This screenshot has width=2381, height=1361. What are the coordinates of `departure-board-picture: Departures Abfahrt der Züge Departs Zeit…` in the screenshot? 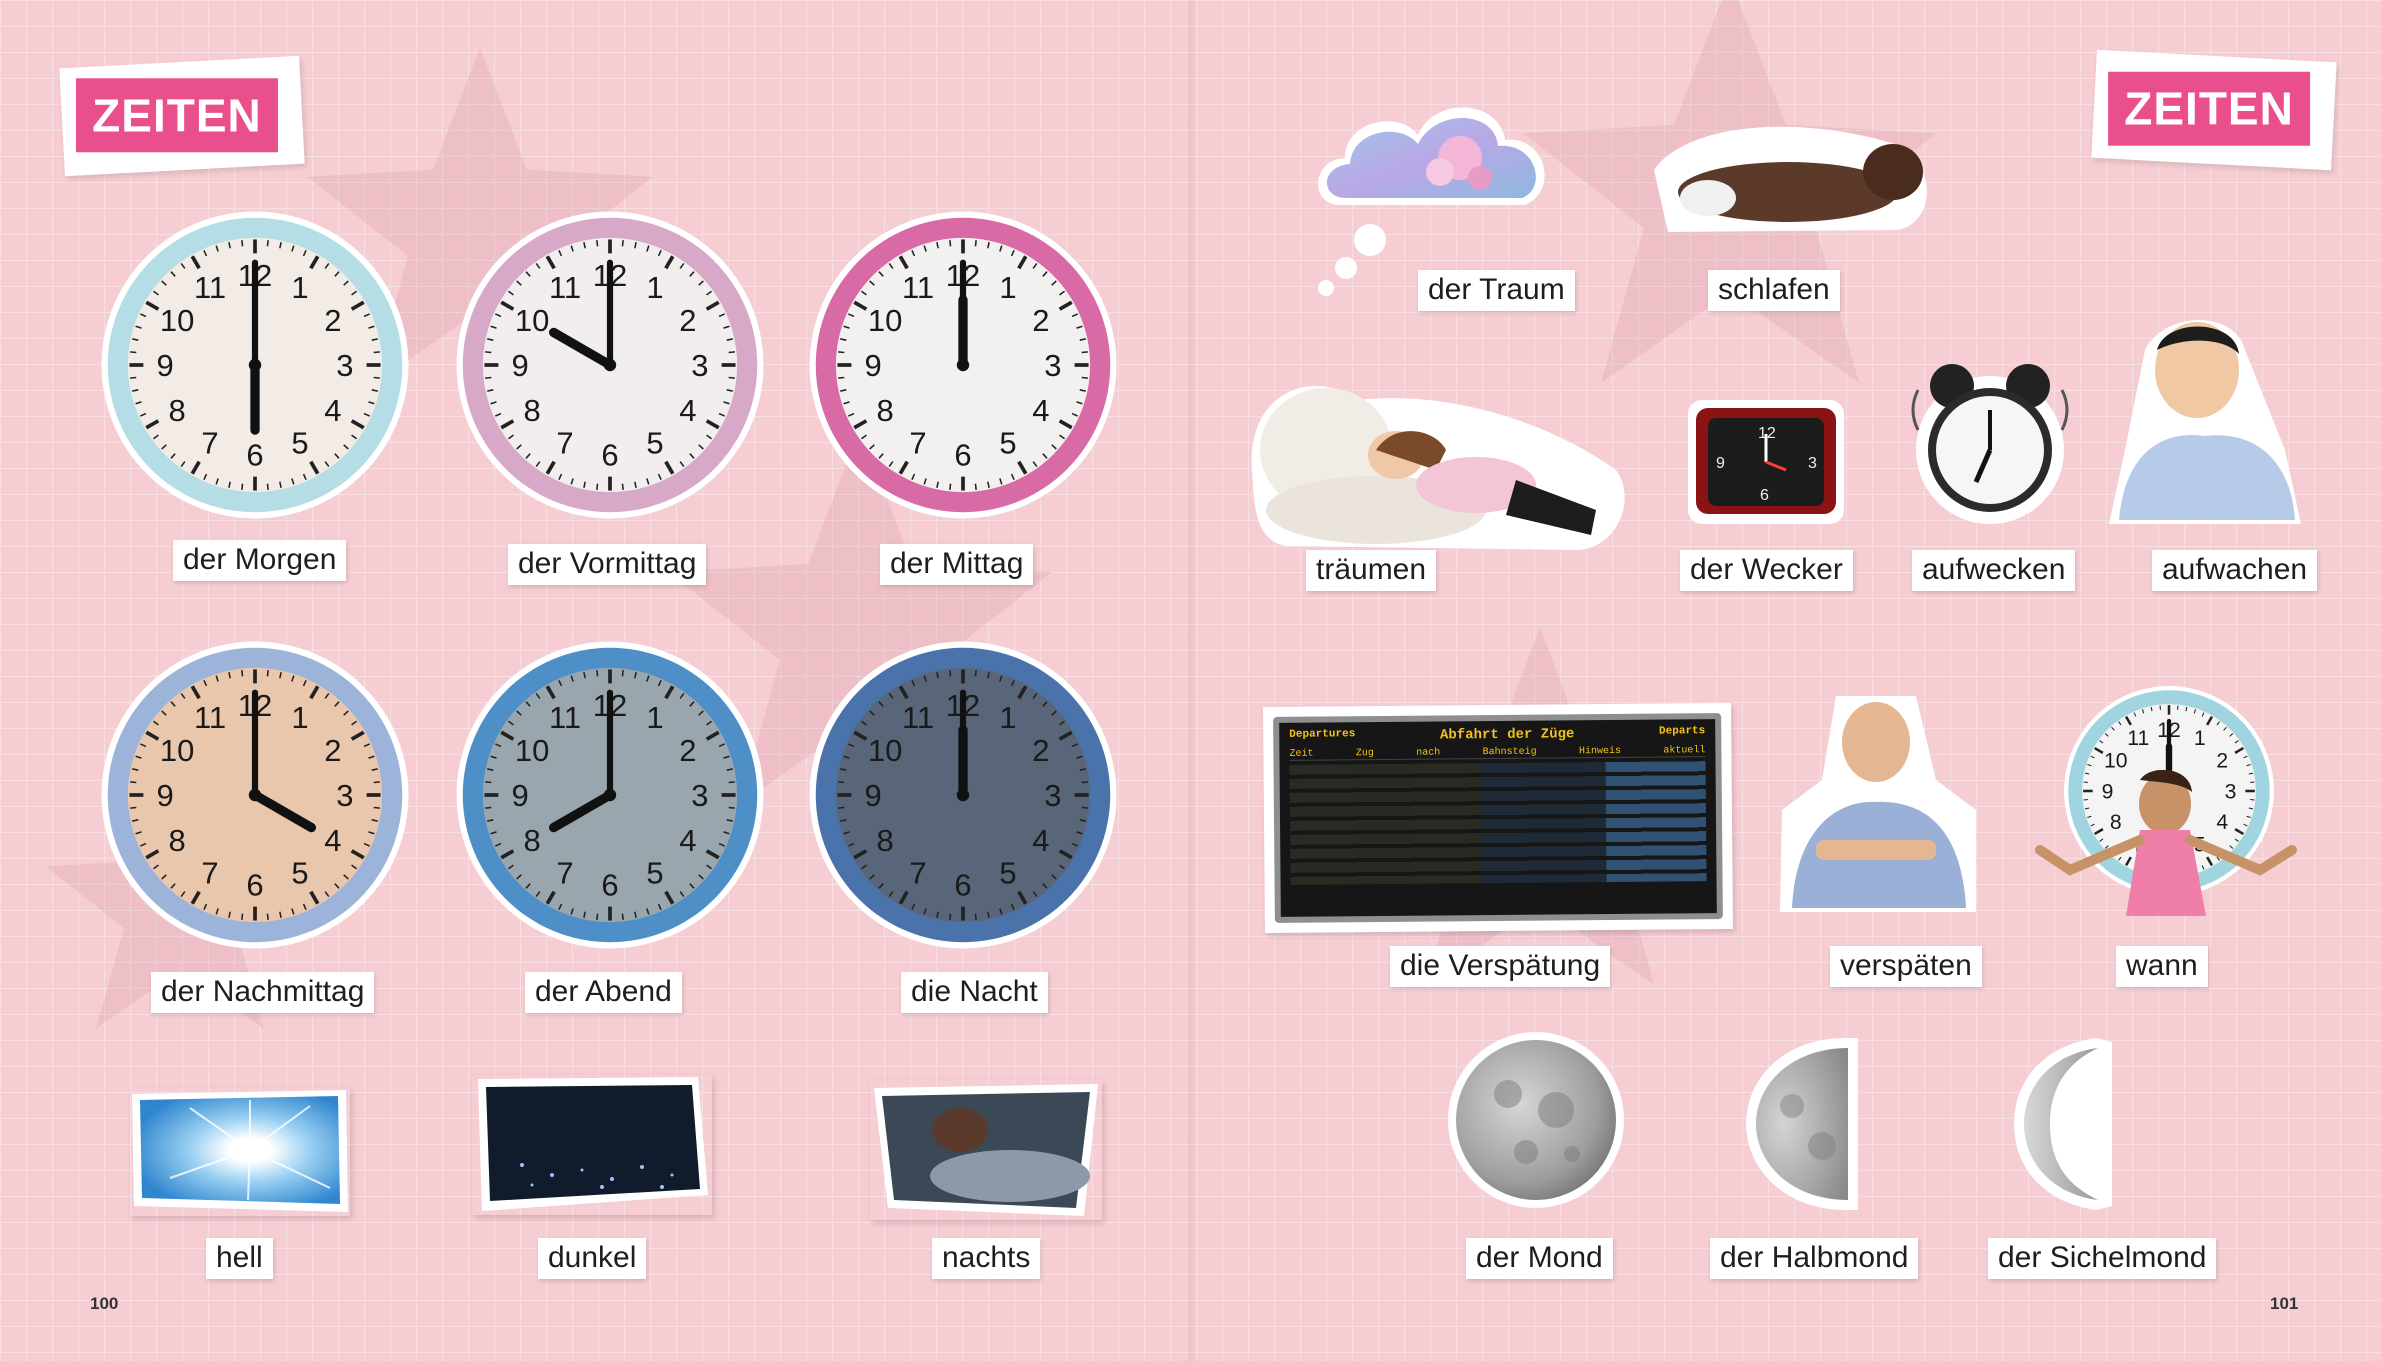 It's located at (1498, 818).